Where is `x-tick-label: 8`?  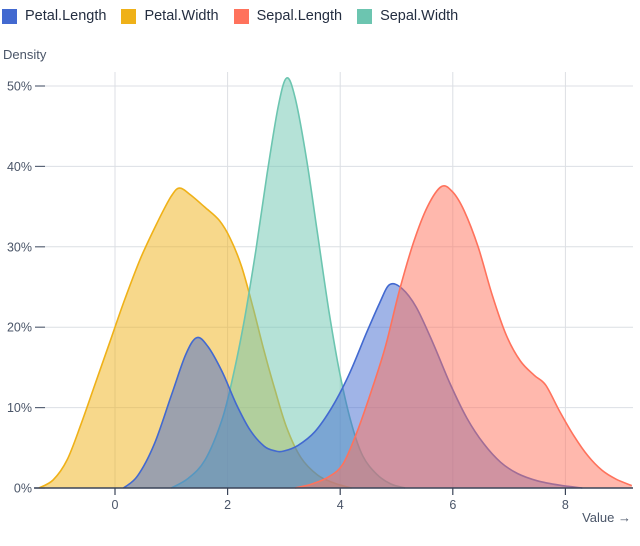 x-tick-label: 8 is located at coordinates (565, 505).